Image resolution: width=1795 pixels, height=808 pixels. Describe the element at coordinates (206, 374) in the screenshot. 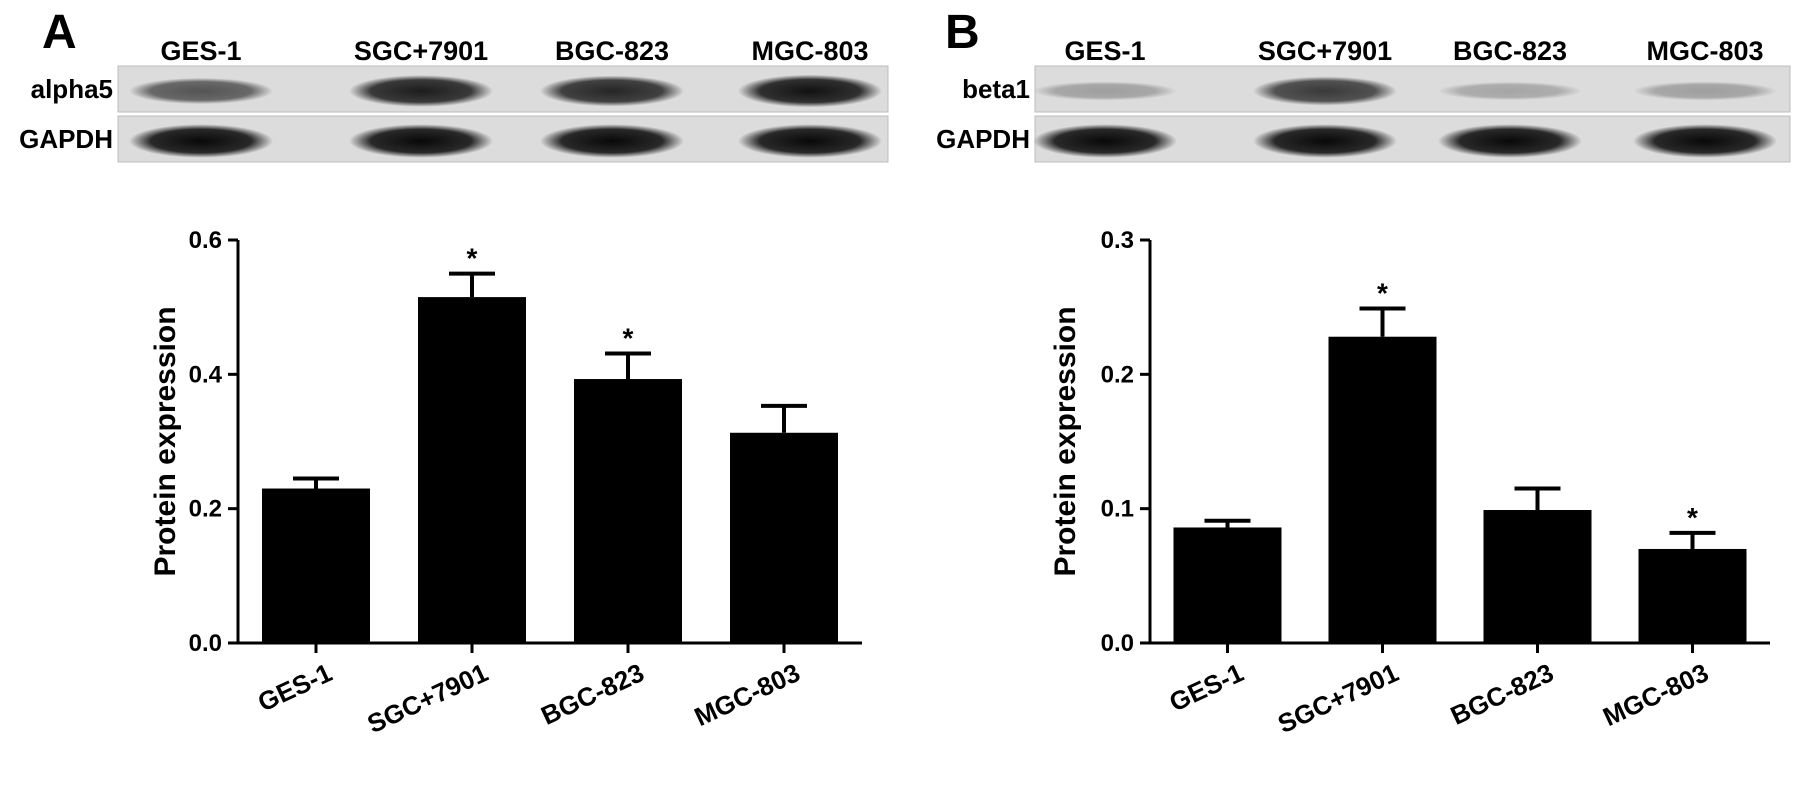

I see `y-tick-label: 0.4` at that location.